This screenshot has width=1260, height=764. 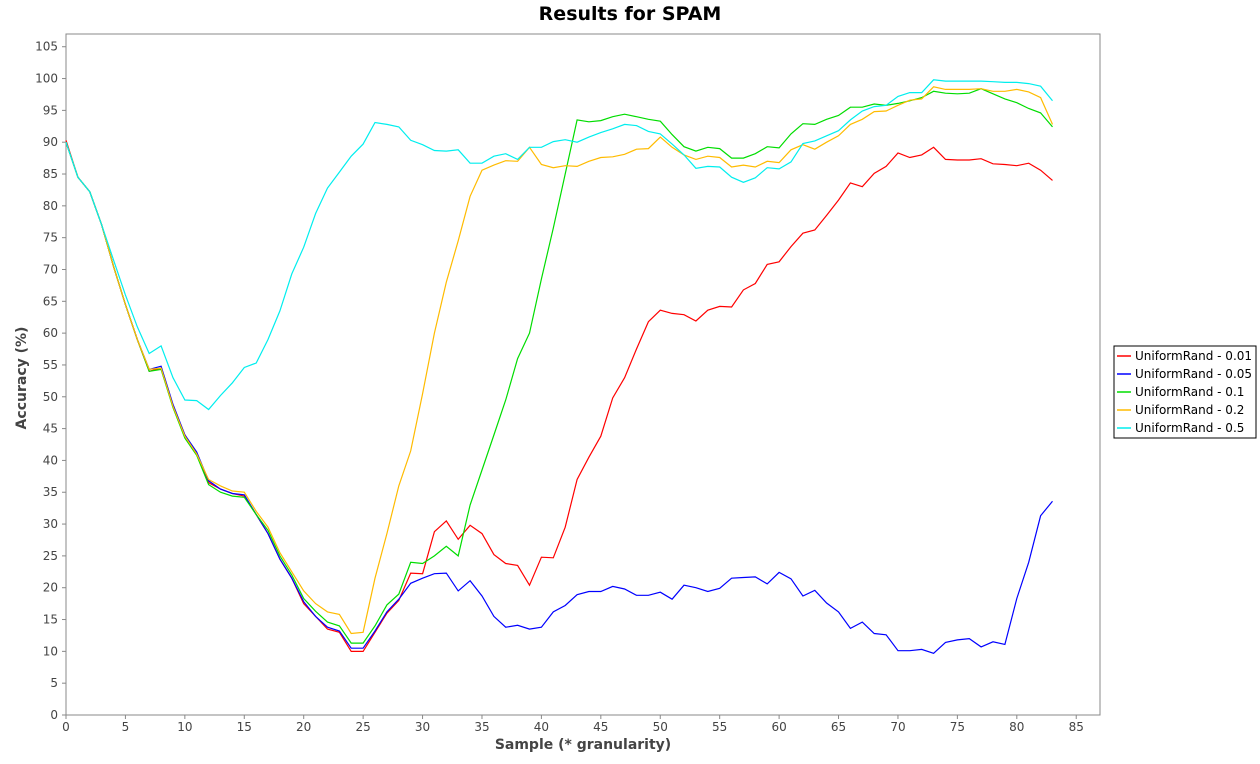 What do you see at coordinates (50, 174) in the screenshot?
I see `y-tick-label: 85` at bounding box center [50, 174].